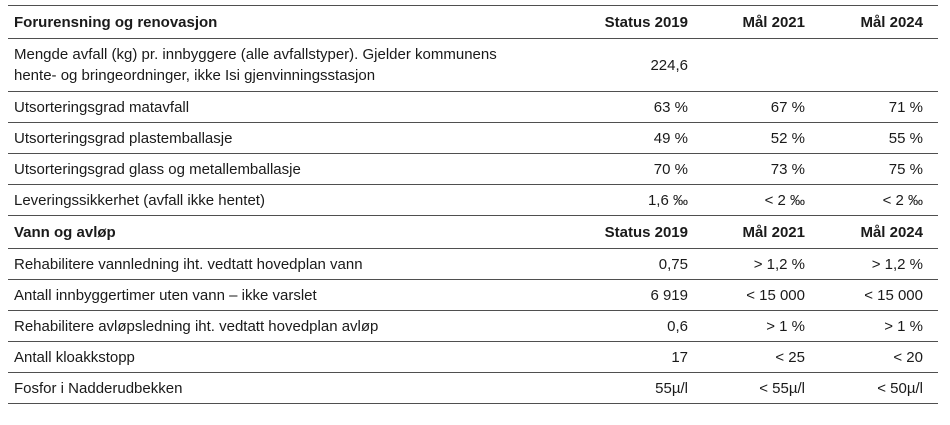 The height and width of the screenshot is (425, 950). What do you see at coordinates (139, 200) in the screenshot?
I see `row-label: Leveringssikkerhet (avfall ikke hentet)` at bounding box center [139, 200].